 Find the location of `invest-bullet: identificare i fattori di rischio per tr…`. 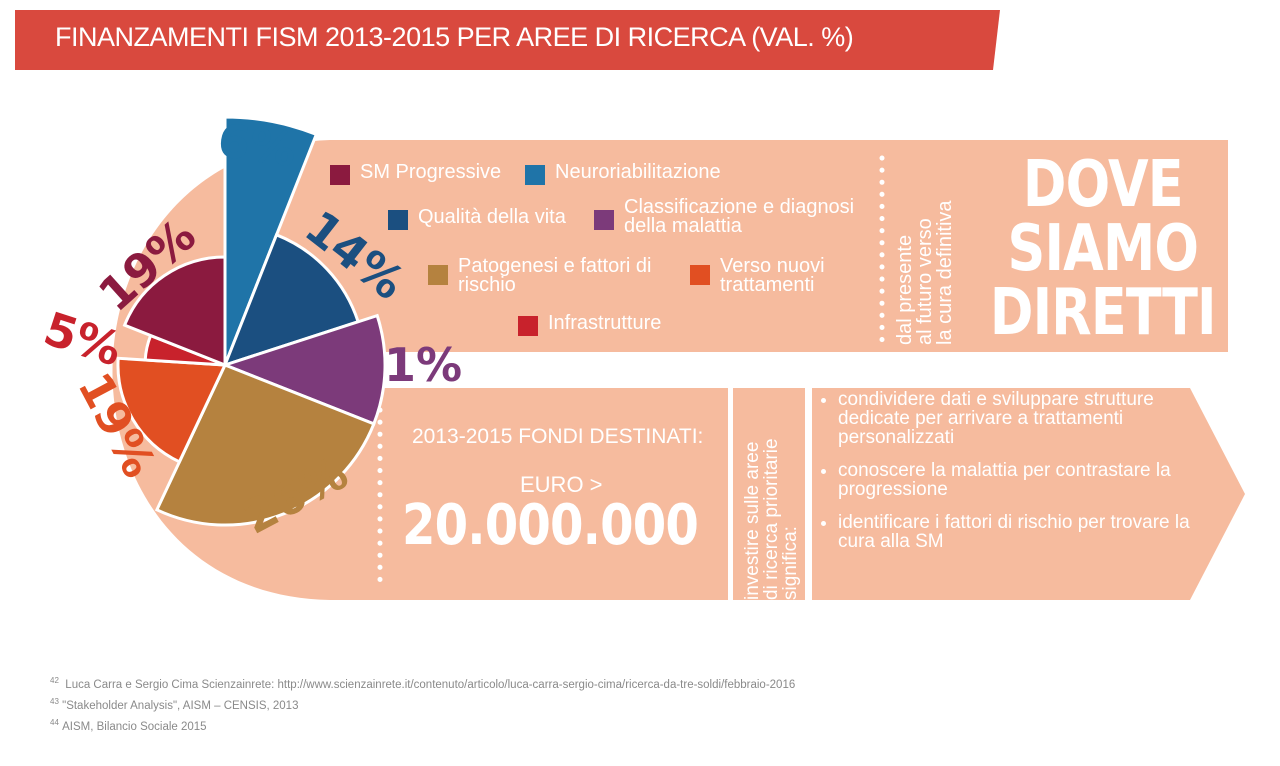

invest-bullet: identificare i fattori di rischio per tr… is located at coordinates (1018, 532).